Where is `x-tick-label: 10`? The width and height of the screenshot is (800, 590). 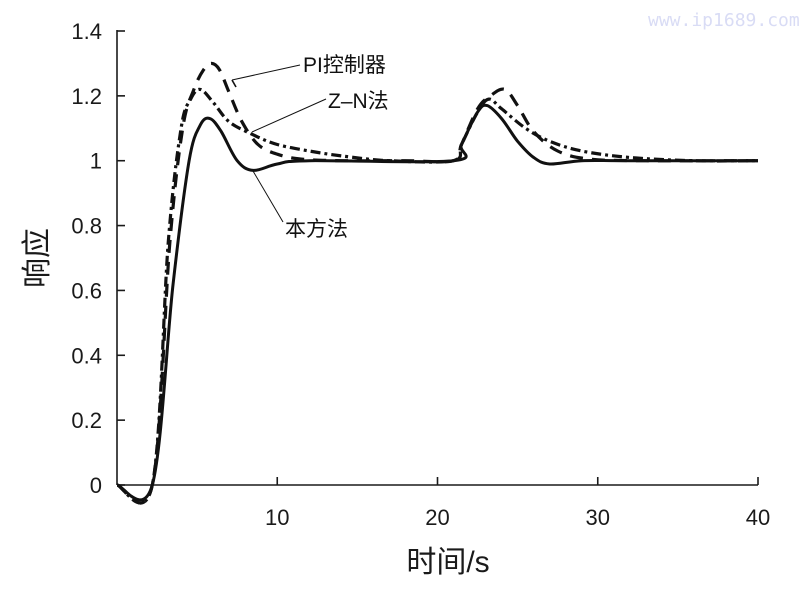 x-tick-label: 10 is located at coordinates (277, 517).